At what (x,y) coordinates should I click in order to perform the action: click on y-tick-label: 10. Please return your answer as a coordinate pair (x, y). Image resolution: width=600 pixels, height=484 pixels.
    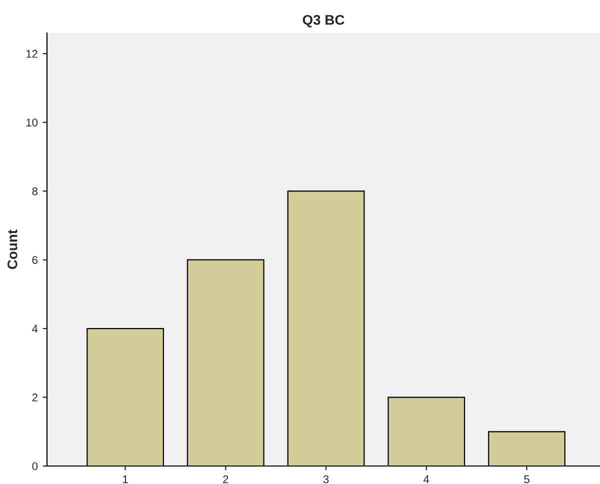
    Looking at the image, I should click on (32, 122).